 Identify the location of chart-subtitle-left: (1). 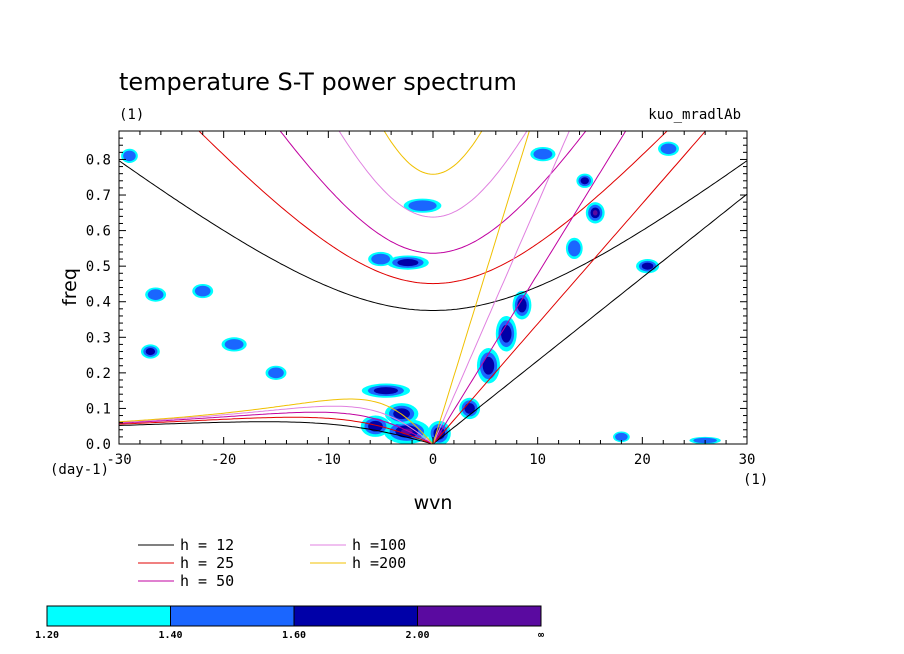
(131, 115).